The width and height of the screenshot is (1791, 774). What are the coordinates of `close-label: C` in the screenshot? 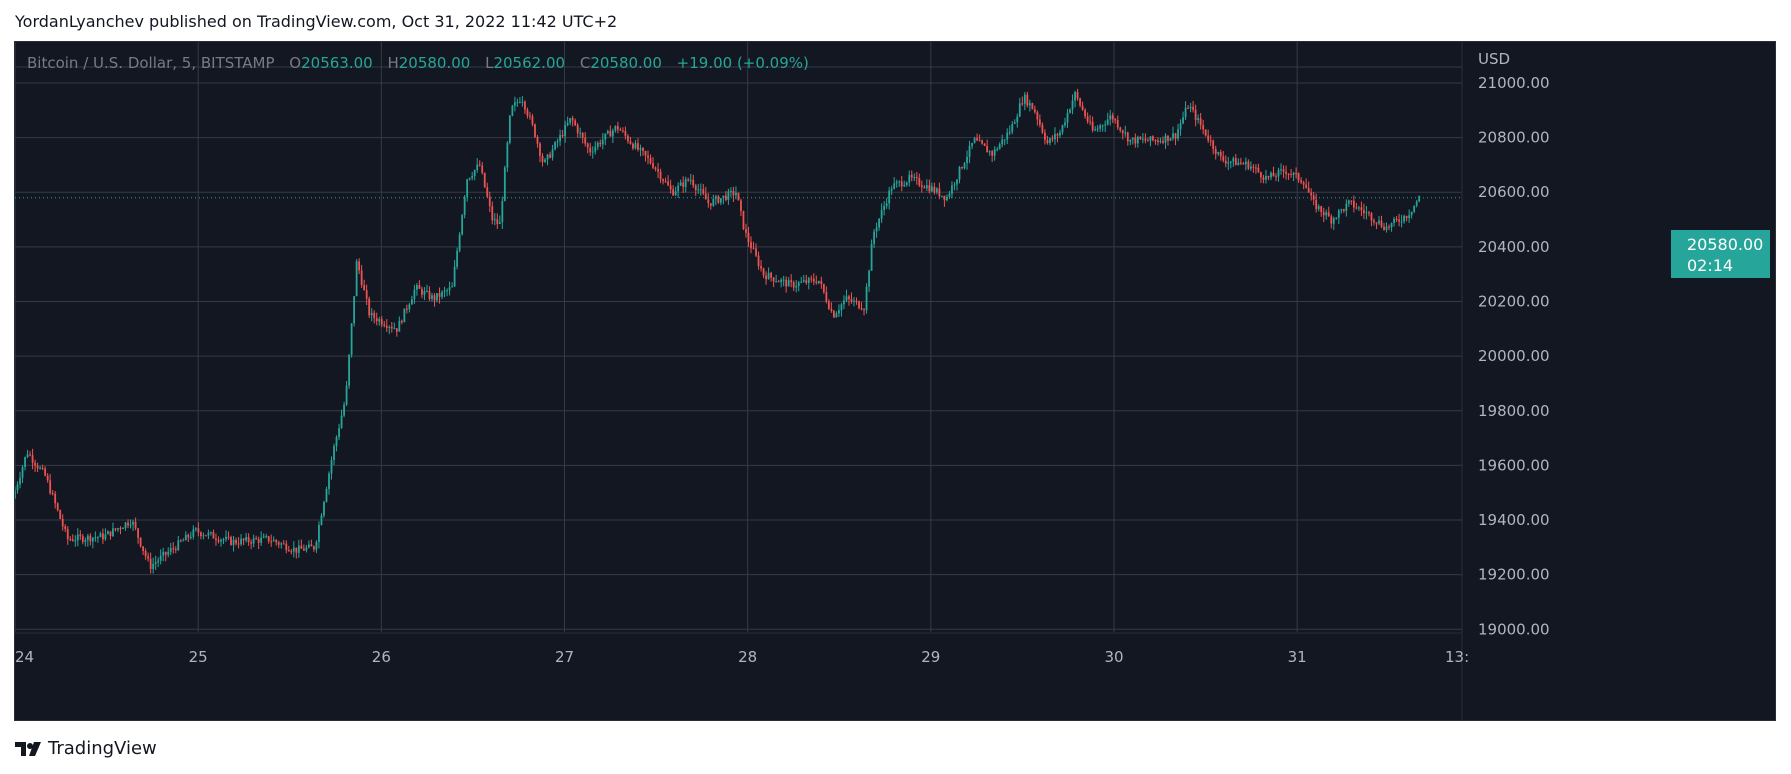 It's located at (585, 63).